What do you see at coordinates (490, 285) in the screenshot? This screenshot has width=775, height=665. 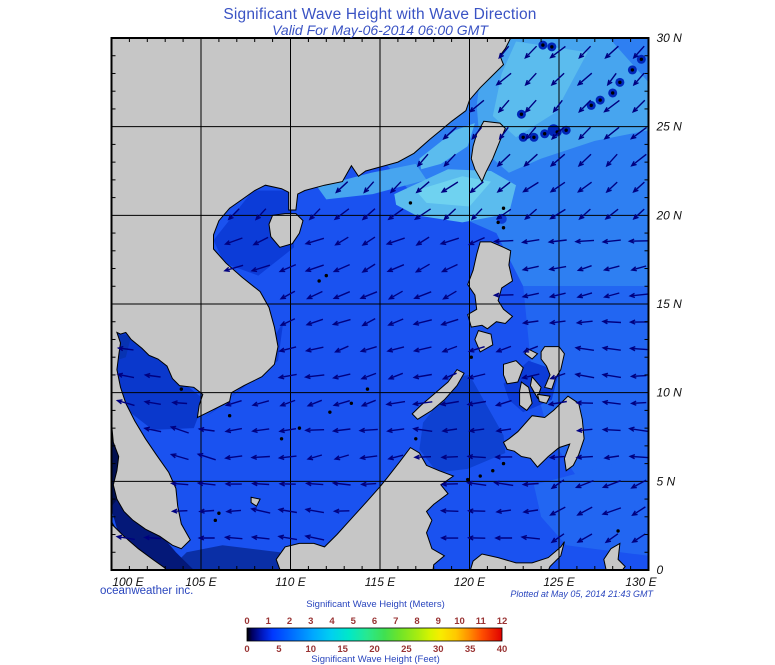 I see `land-luzon` at bounding box center [490, 285].